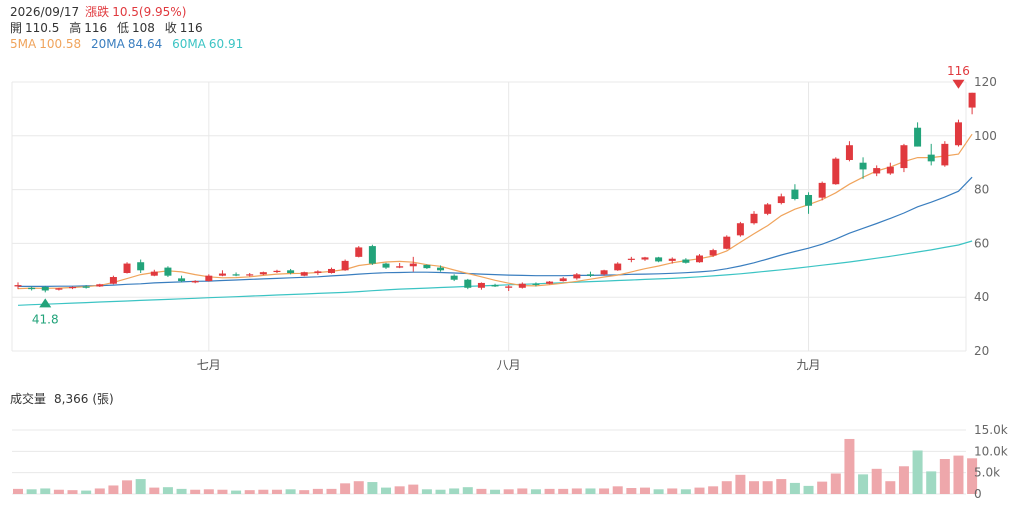  What do you see at coordinates (75, 28) in the screenshot?
I see `high-label: 高` at bounding box center [75, 28].